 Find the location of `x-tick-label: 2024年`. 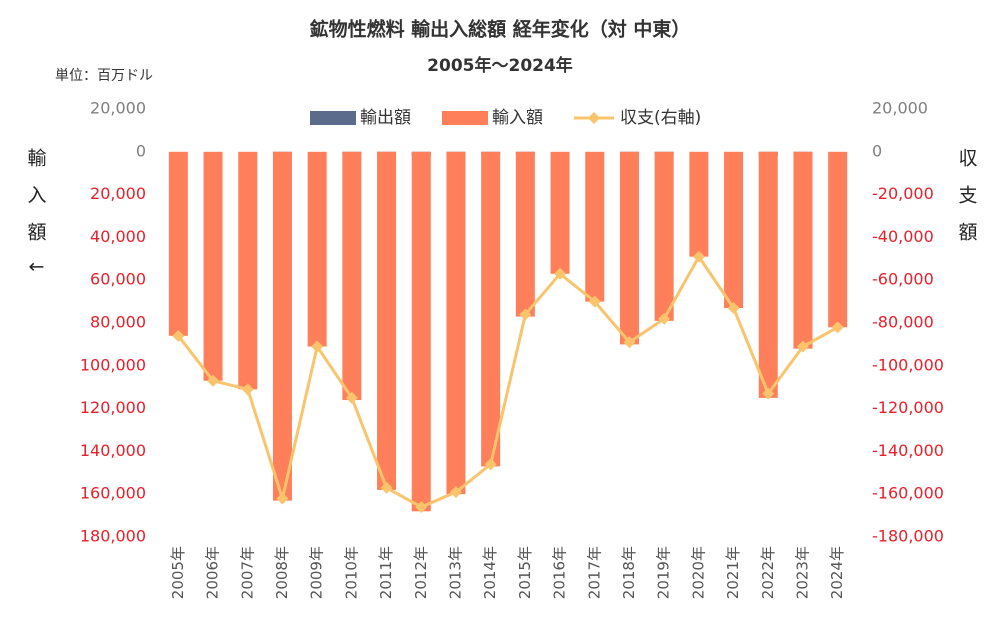

x-tick-label: 2024年 is located at coordinates (837, 572).